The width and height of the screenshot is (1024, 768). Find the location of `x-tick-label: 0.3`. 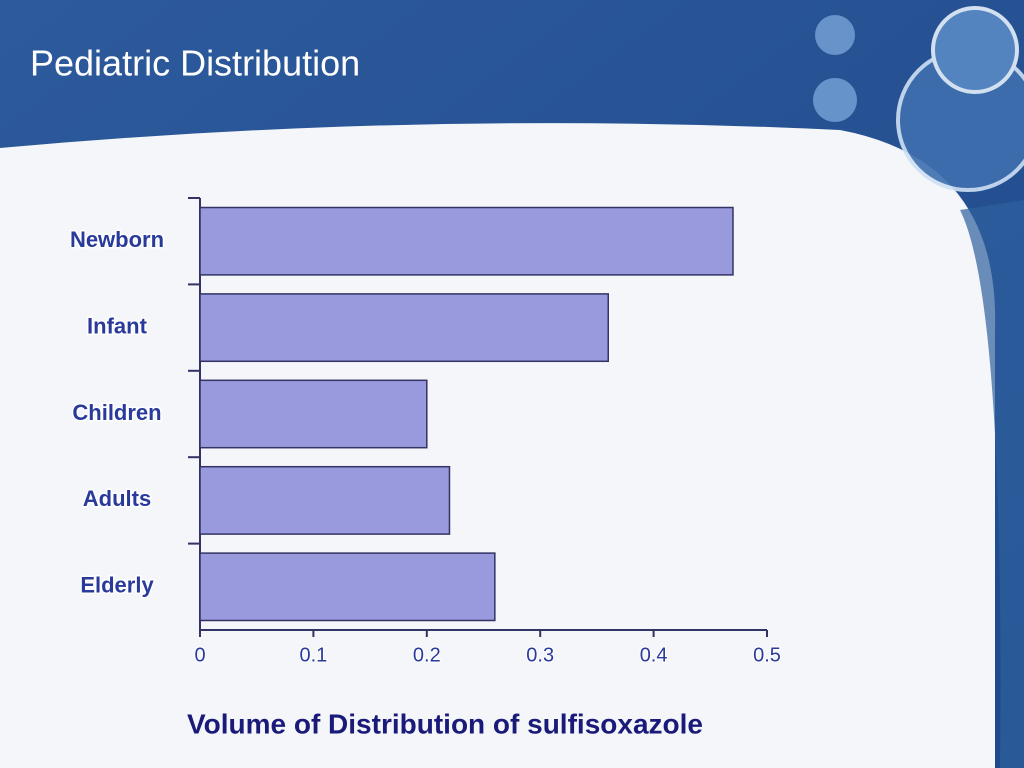

x-tick-label: 0.3 is located at coordinates (540, 655).